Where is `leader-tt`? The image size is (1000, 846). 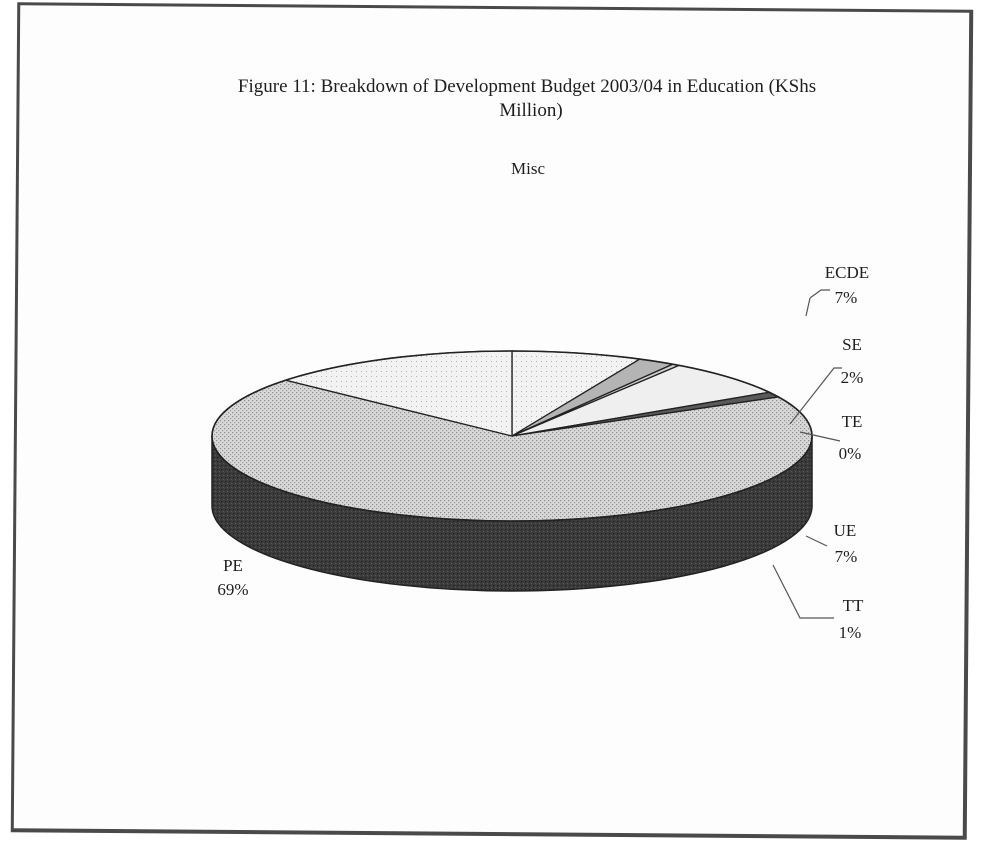 leader-tt is located at coordinates (803, 591).